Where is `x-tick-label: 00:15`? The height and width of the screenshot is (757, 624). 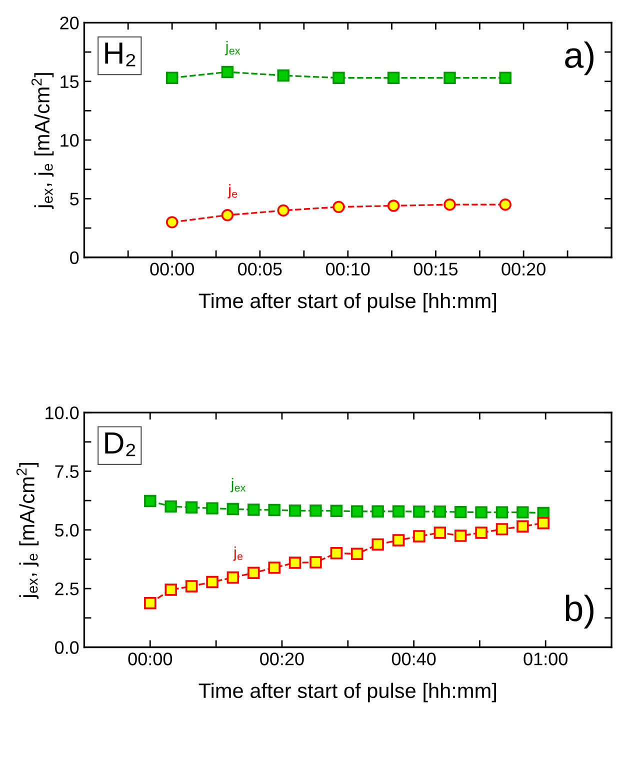 x-tick-label: 00:15 is located at coordinates (436, 269).